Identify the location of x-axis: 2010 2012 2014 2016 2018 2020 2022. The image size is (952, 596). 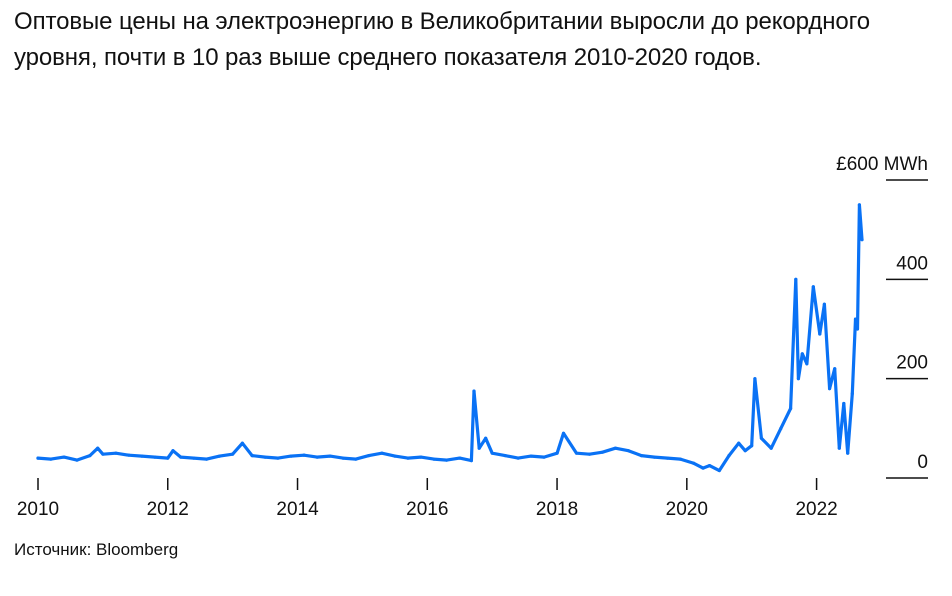
(427, 499).